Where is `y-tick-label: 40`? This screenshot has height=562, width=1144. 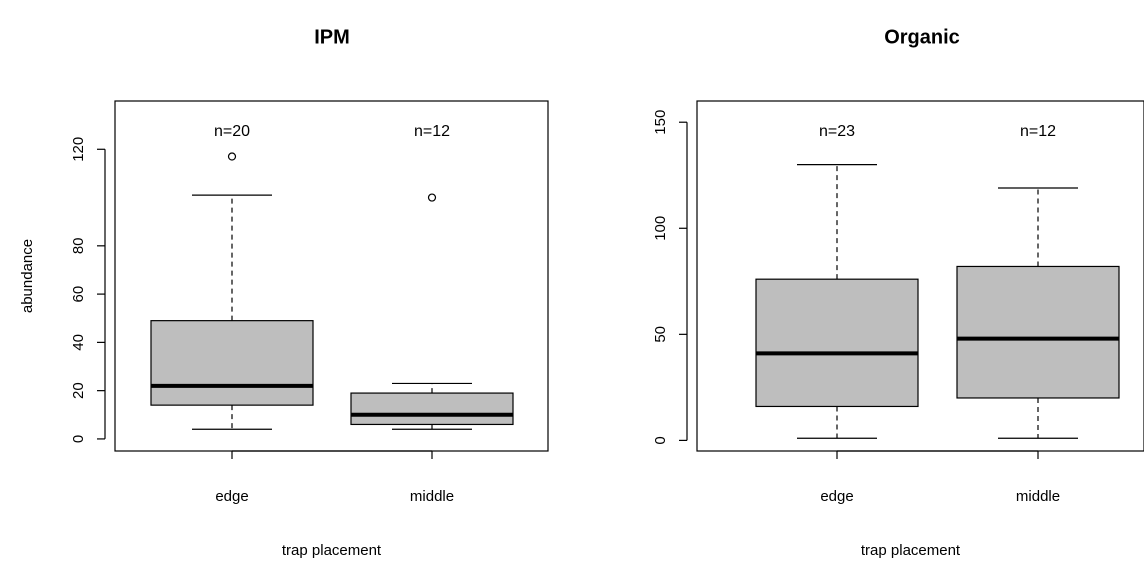
y-tick-label: 40 is located at coordinates (78, 342).